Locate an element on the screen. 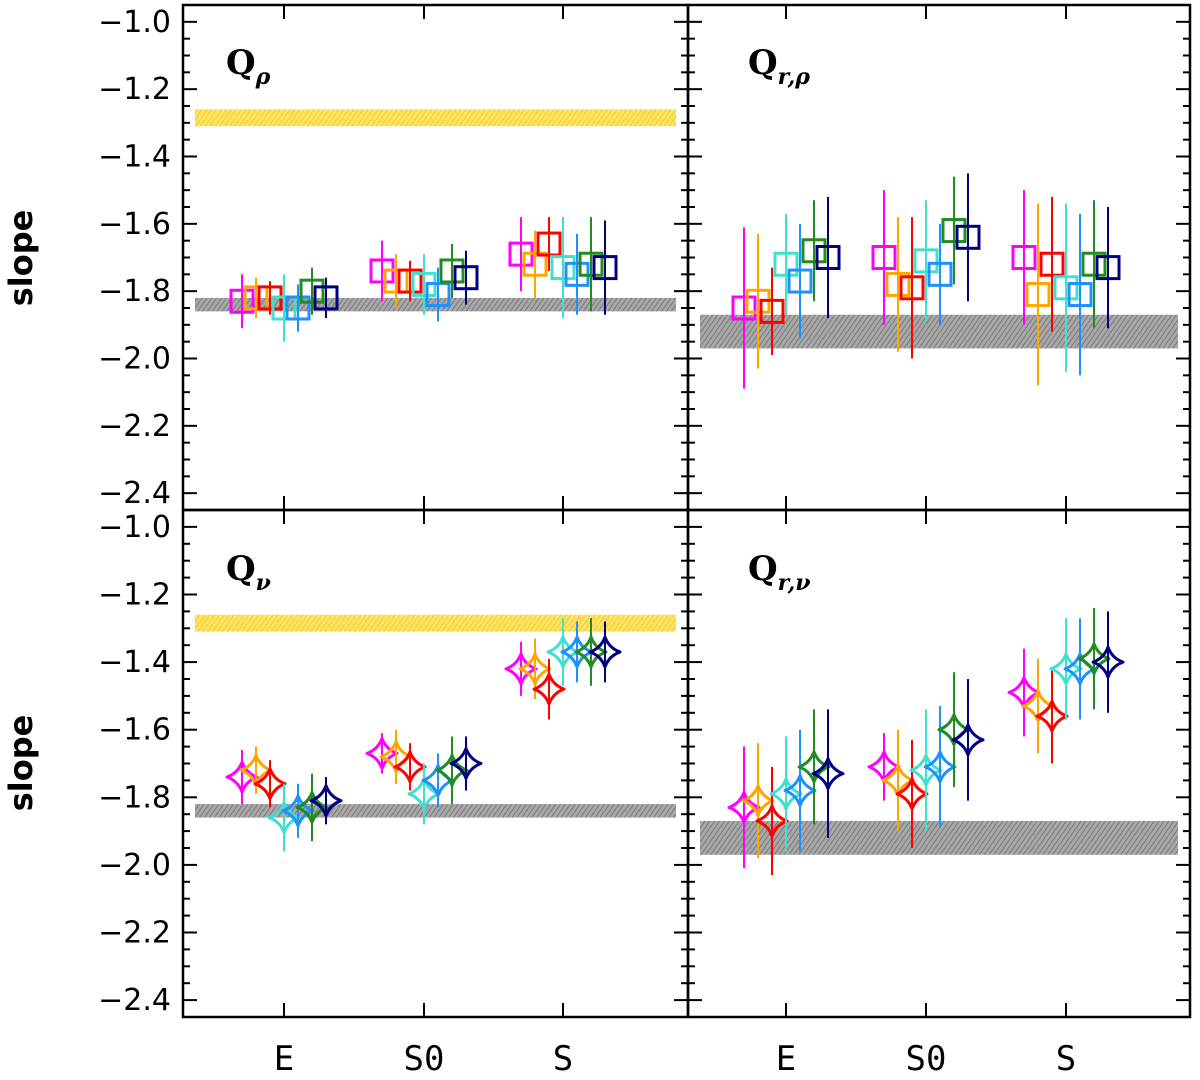 The width and height of the screenshot is (1200, 1080). x-category-label-right-e: E is located at coordinates (786, 1059).